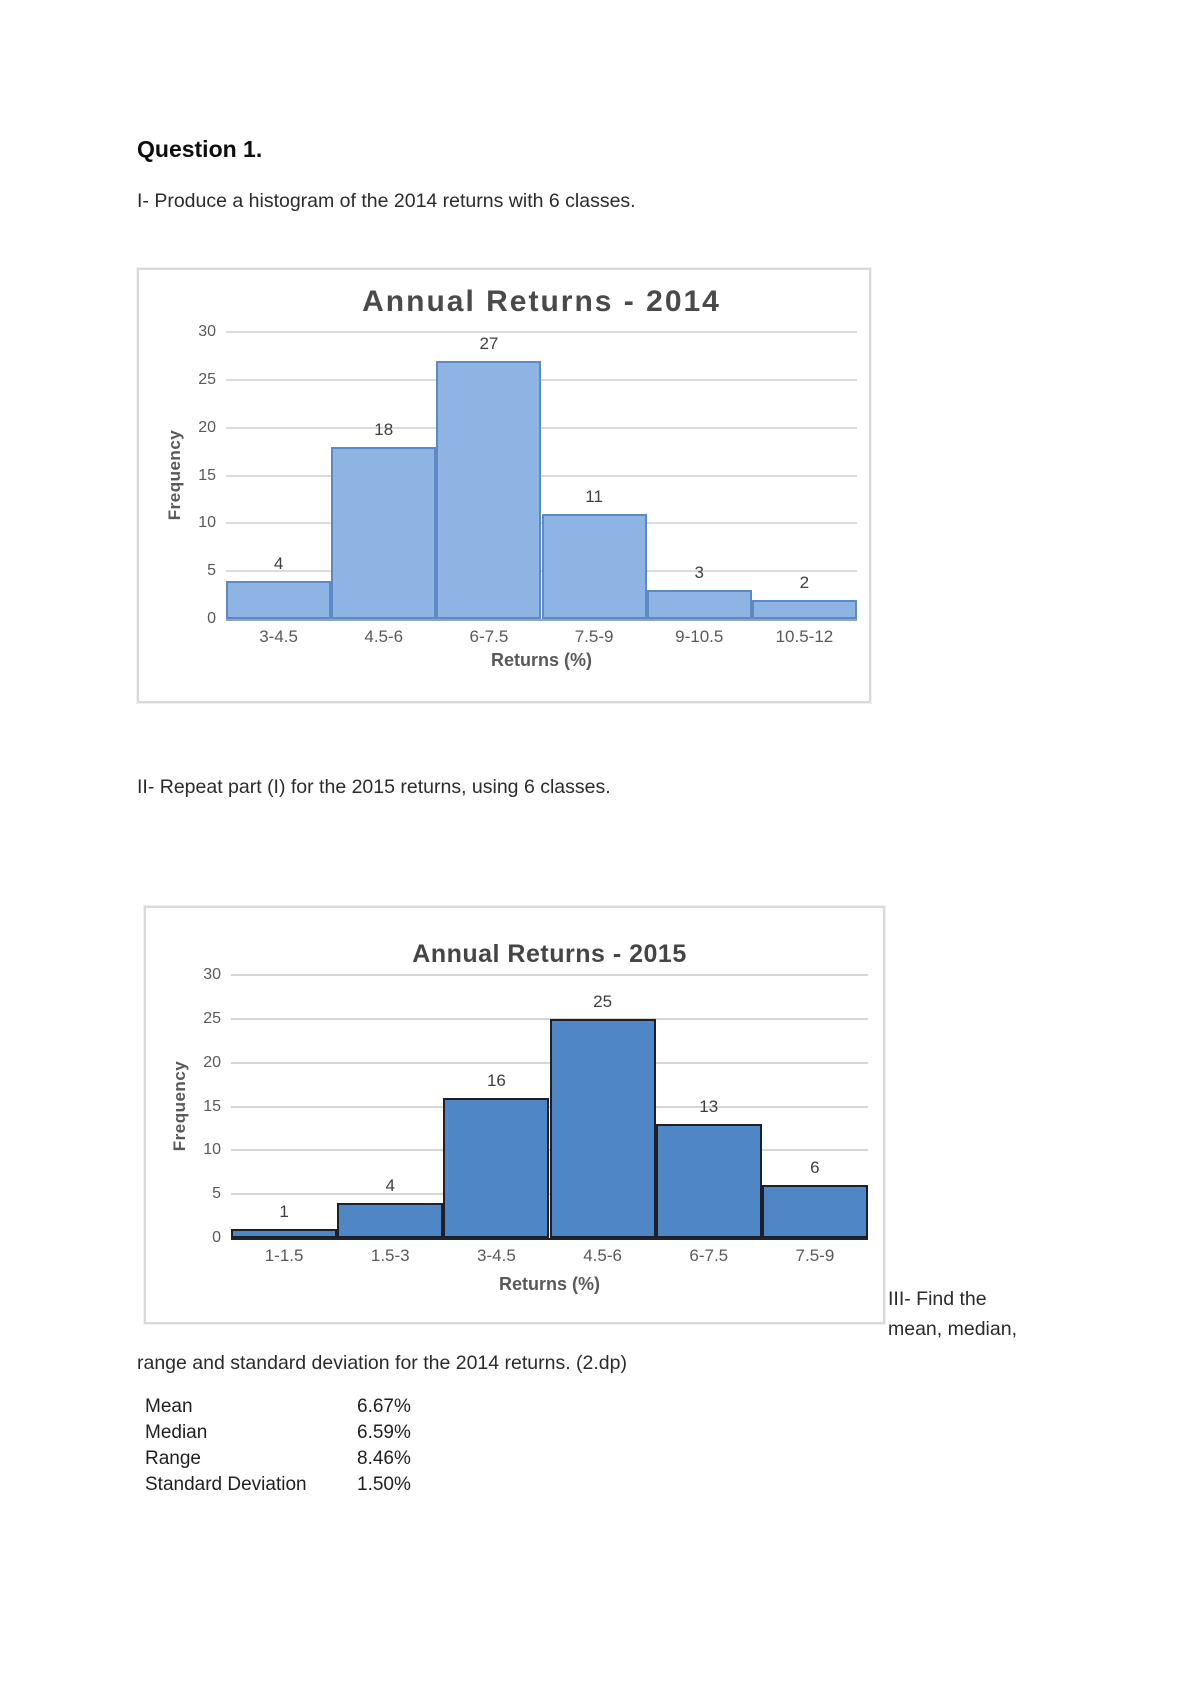 Image resolution: width=1200 pixels, height=1698 pixels. I want to click on bar-value-label: 6, so click(815, 1168).